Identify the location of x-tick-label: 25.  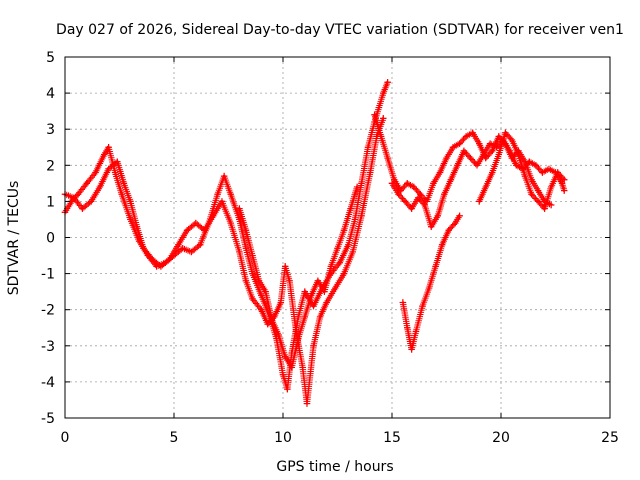
(610, 438).